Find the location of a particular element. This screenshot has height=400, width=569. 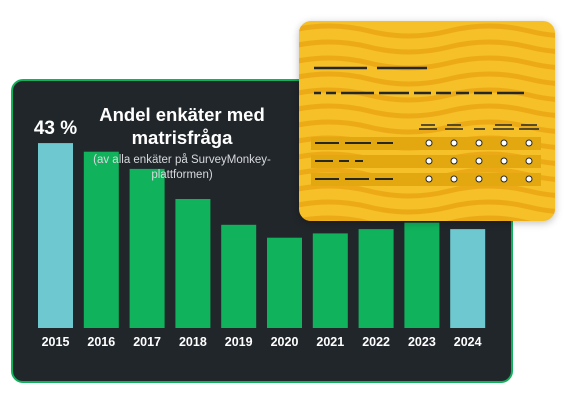

placeholder-lines is located at coordinates (419, 80).